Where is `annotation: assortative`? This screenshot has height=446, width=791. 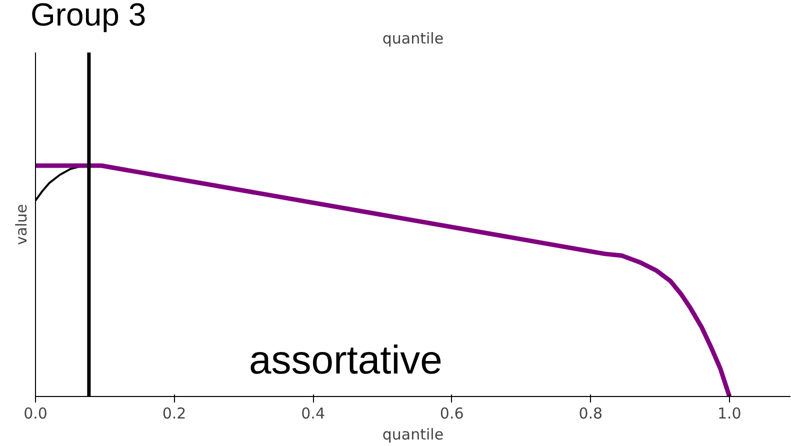
annotation: assortative is located at coordinates (345, 360).